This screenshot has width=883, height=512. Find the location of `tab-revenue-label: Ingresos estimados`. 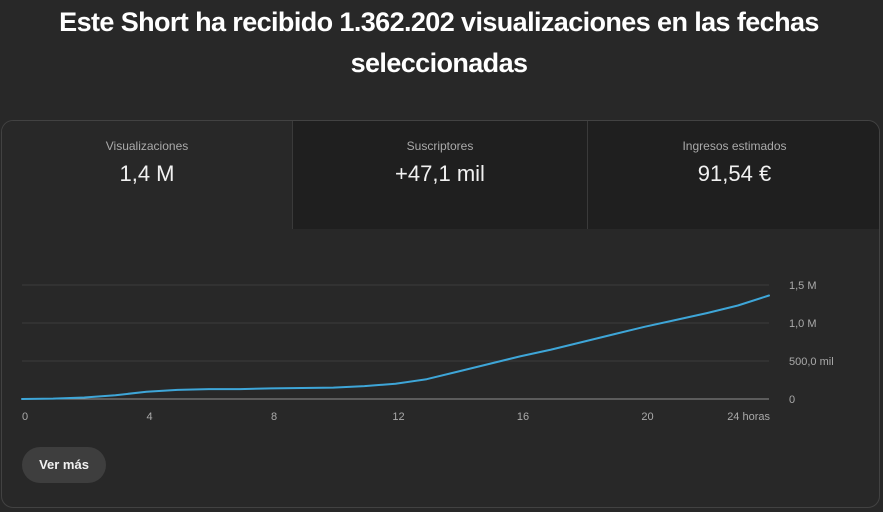

tab-revenue-label: Ingresos estimados is located at coordinates (734, 146).